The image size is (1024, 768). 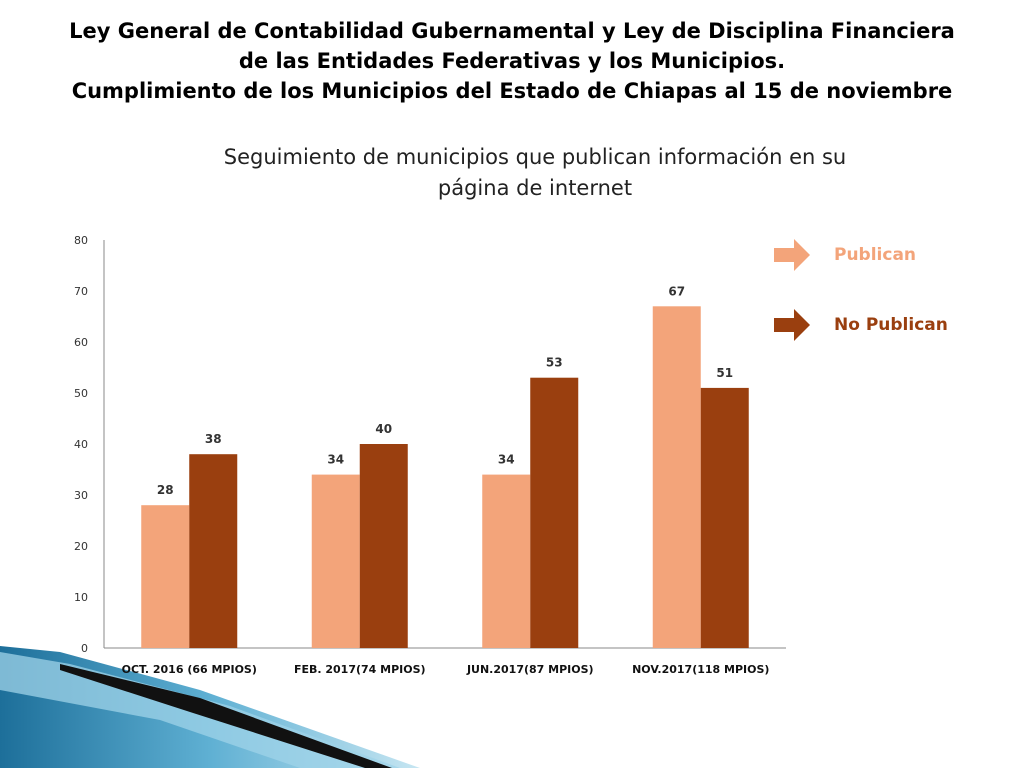 I want to click on y-tick-label: 20, so click(x=81, y=546).